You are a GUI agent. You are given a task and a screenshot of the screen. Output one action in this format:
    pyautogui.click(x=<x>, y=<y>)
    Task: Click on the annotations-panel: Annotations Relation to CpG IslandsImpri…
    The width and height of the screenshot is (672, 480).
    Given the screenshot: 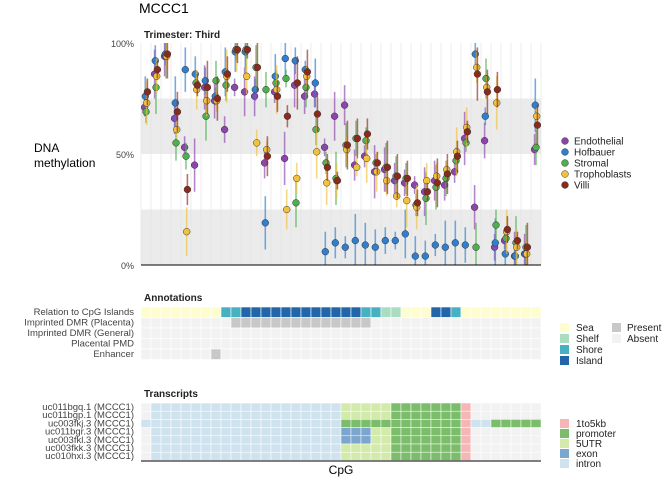 What is the action you would take?
    pyautogui.click(x=283, y=326)
    